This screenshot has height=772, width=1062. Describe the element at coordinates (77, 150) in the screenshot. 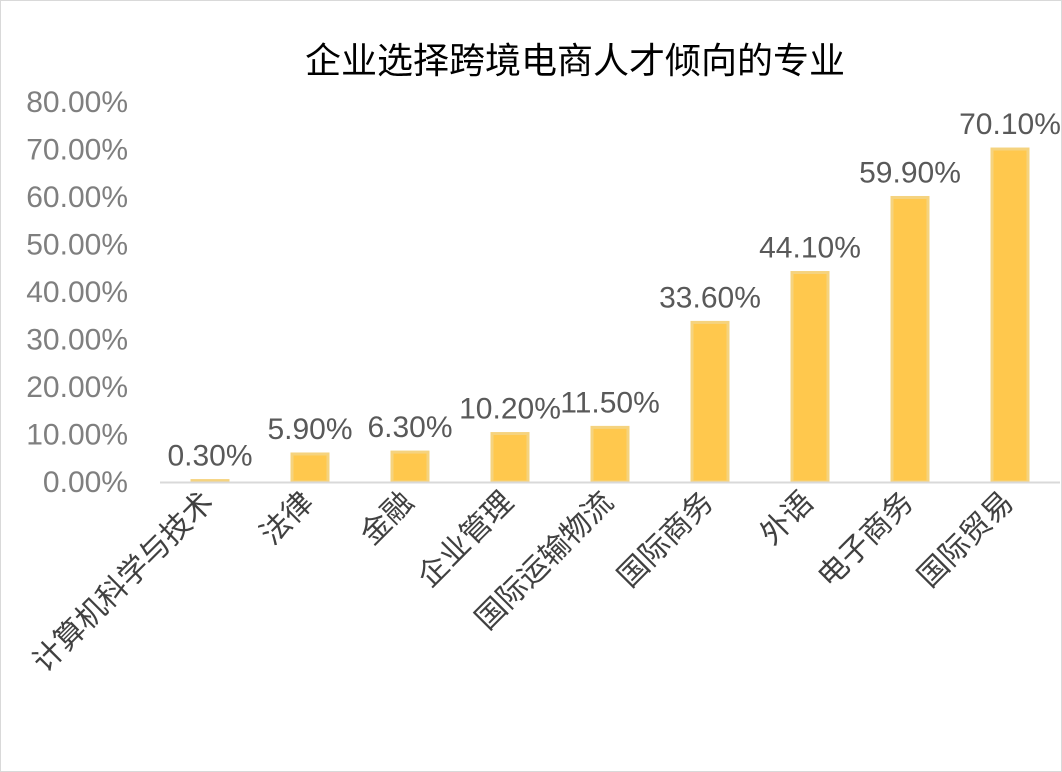

I see `y-tick-label: 70.00%` at that location.